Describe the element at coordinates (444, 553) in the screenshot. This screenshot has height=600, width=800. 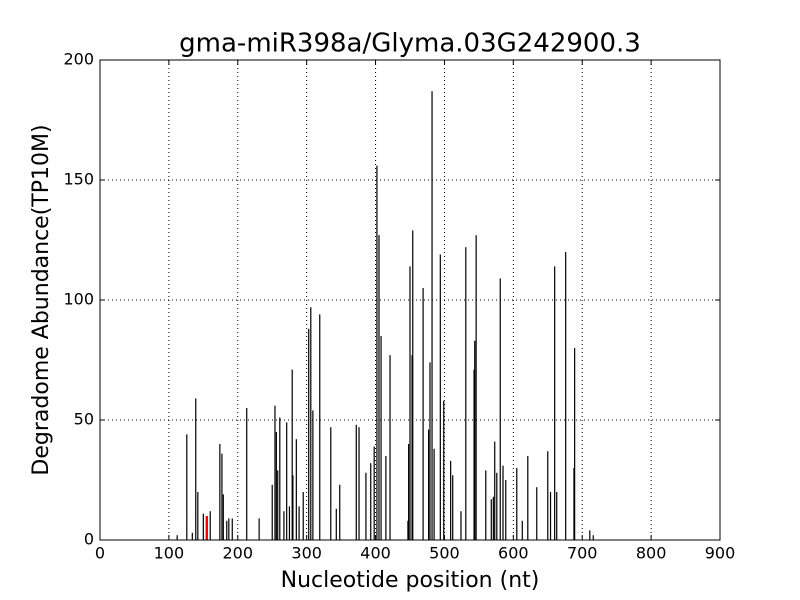
I see `x-tick-label: 500` at that location.